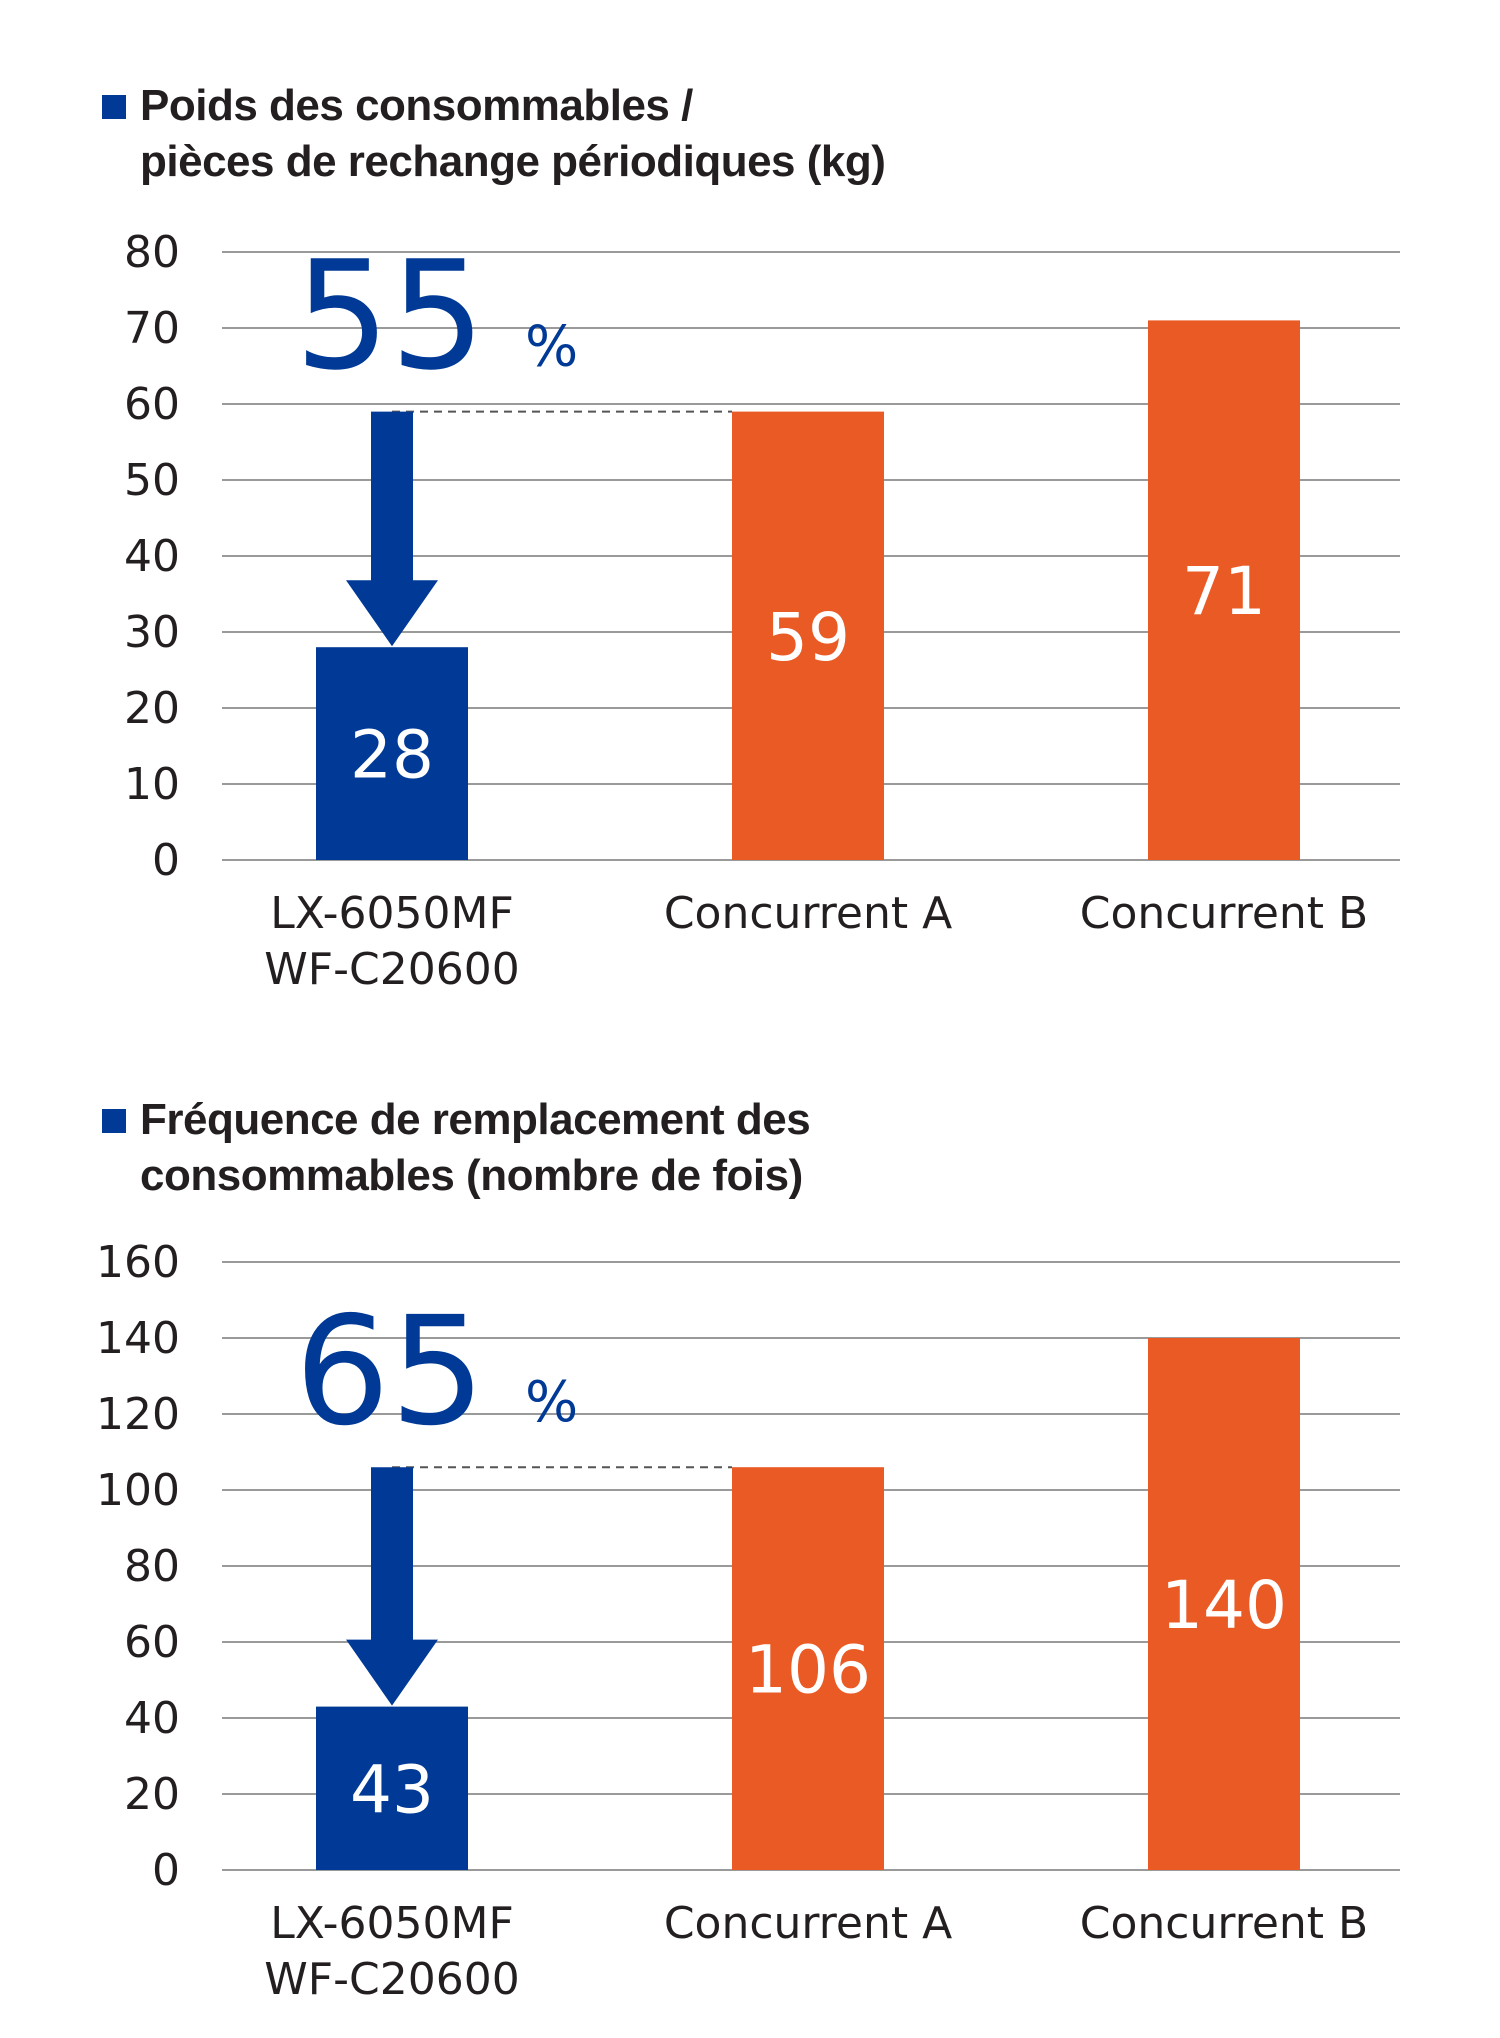 The image size is (1500, 2038). What do you see at coordinates (416, 105) in the screenshot?
I see `chart-title-line-1: Poids des consommables /` at bounding box center [416, 105].